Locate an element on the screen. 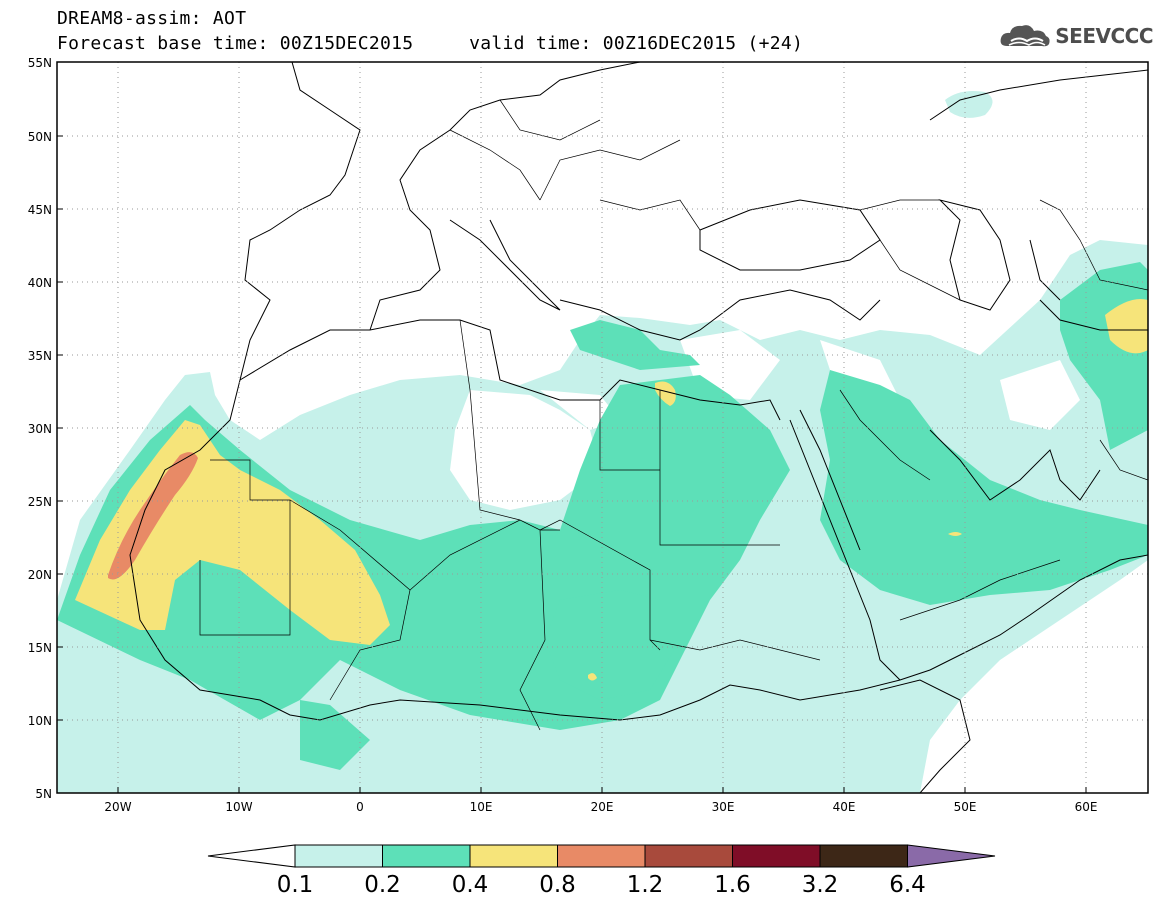 This screenshot has width=1165, height=905. lat-label: 5N is located at coordinates (43, 794).